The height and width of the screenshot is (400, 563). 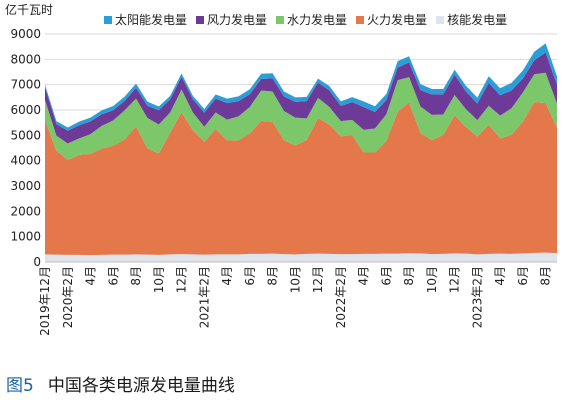 What do you see at coordinates (25, 135) in the screenshot?
I see `y-tick-label: 5000` at bounding box center [25, 135].